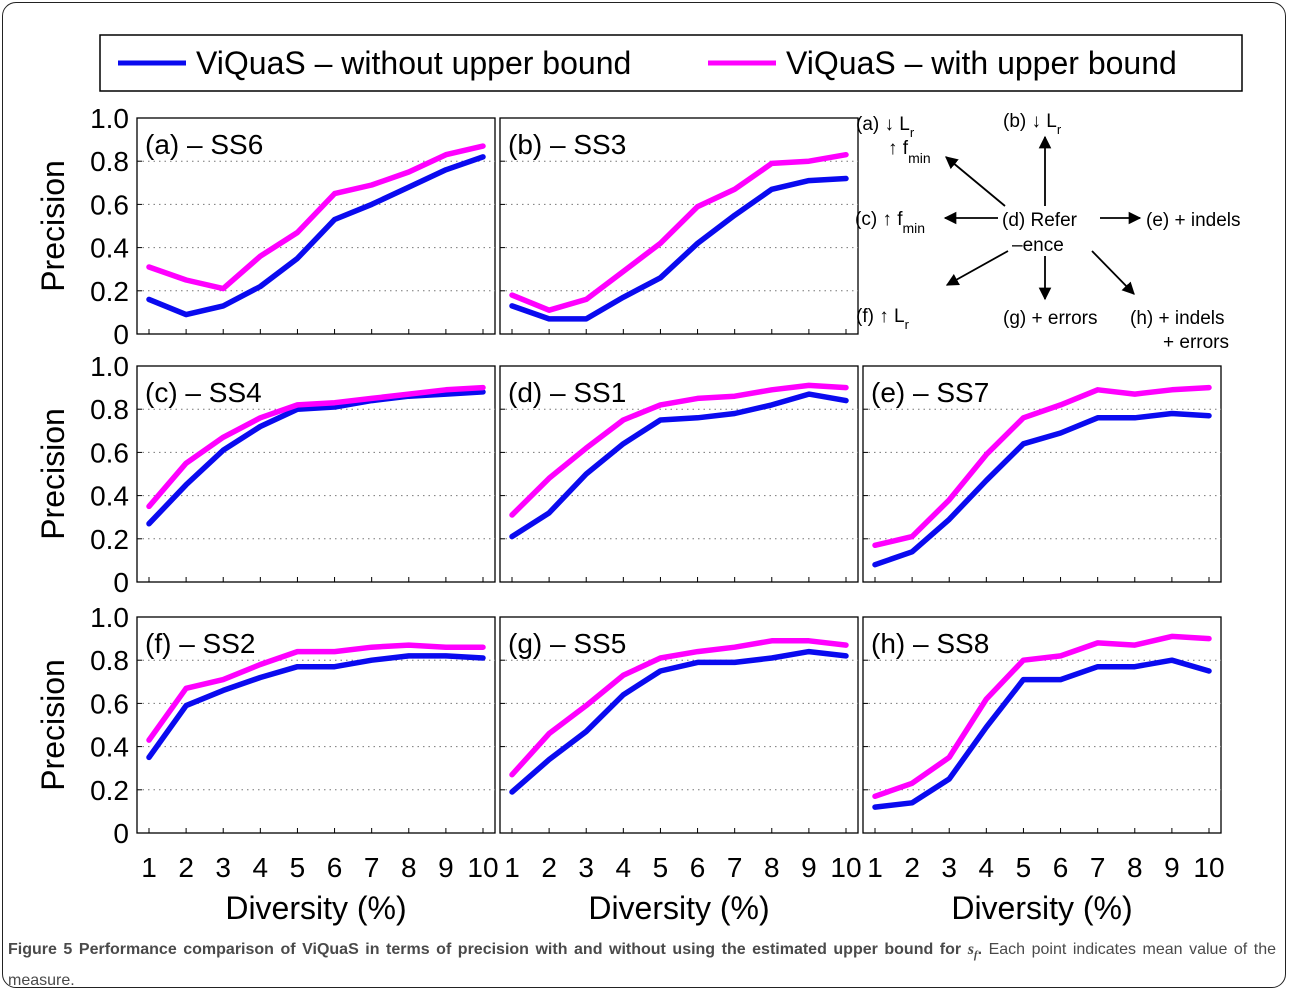 The width and height of the screenshot is (1290, 993). I want to click on legend-label-with: ViQuaS – with upper bound, so click(981, 63).